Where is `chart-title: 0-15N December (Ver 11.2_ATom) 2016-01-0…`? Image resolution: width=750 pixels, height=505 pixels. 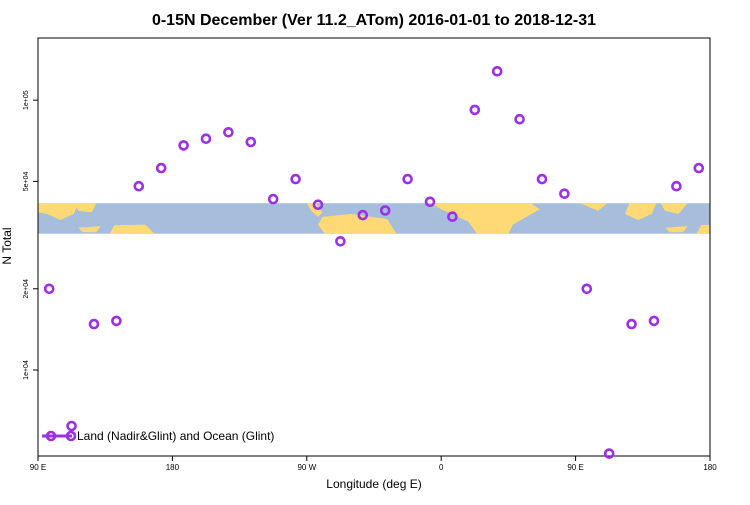
chart-title: 0-15N December (Ver 11.2_ATom) 2016-01-0… is located at coordinates (374, 20).